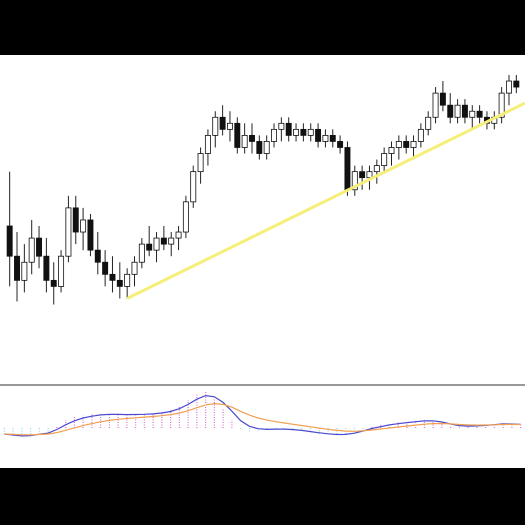  I want to click on signal-line, so click(262, 419).